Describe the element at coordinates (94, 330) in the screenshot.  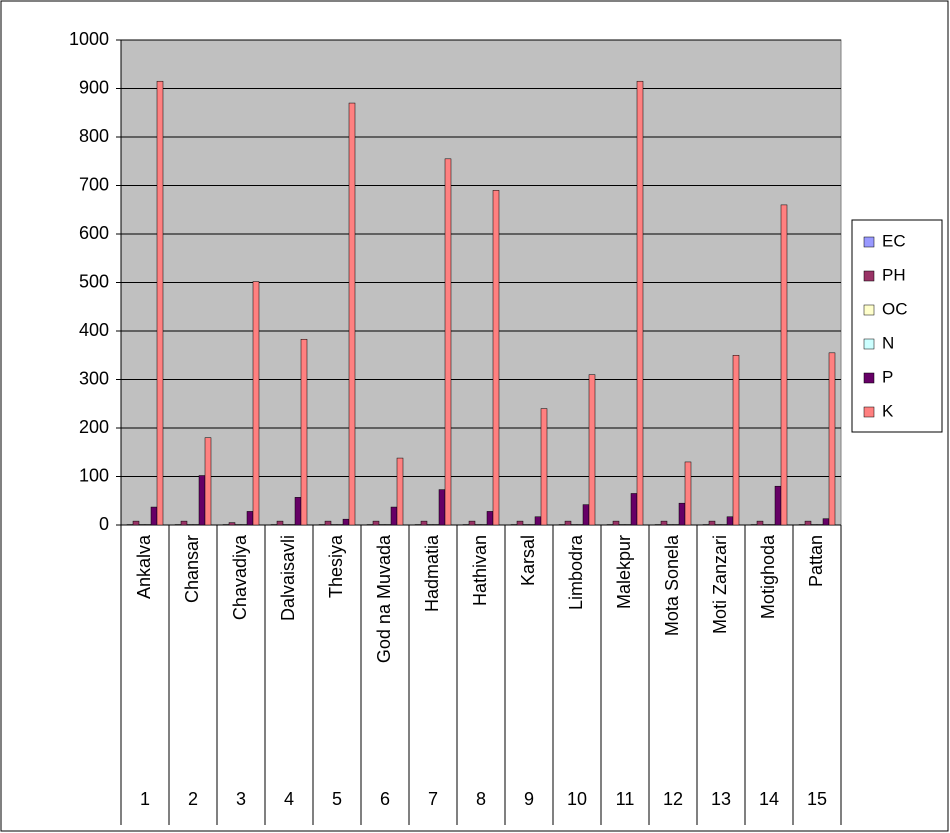
I see `y-tick-label: 400` at that location.